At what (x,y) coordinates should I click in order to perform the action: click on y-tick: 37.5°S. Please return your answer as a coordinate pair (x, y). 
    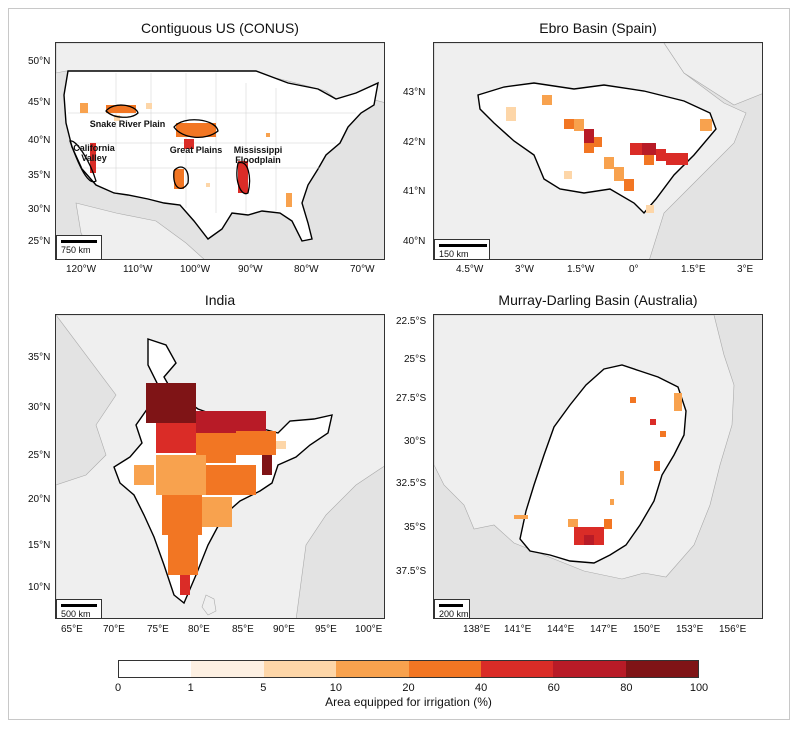
    Looking at the image, I should click on (411, 571).